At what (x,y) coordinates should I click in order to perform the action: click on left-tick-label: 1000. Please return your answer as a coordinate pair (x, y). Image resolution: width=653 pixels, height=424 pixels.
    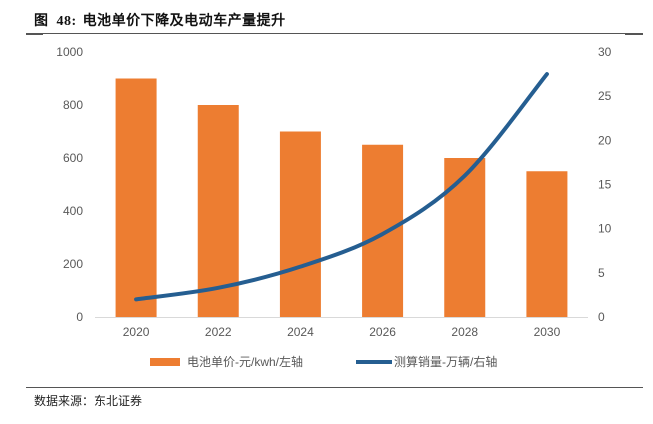
    Looking at the image, I should click on (69, 52).